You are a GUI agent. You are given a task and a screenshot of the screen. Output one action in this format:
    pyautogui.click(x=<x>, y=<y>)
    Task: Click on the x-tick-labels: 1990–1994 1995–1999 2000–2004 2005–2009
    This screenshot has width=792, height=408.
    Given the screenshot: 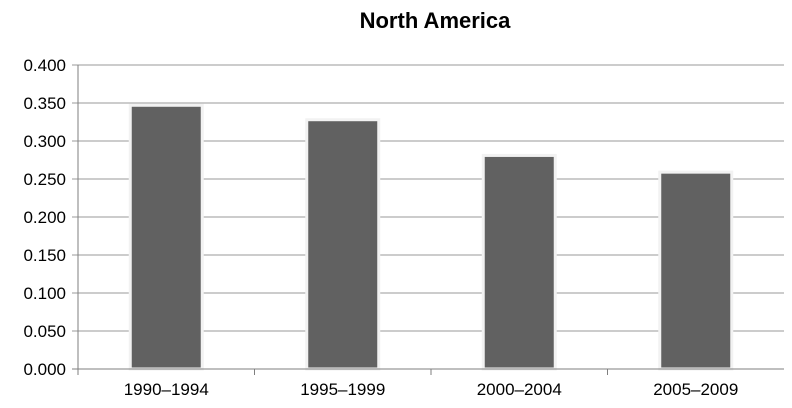 What is the action you would take?
    pyautogui.click(x=431, y=389)
    